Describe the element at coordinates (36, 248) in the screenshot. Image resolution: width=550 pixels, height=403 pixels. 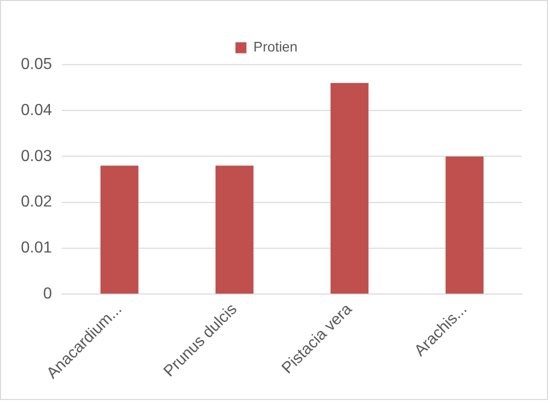
I see `y-tick-label: 0.01` at that location.